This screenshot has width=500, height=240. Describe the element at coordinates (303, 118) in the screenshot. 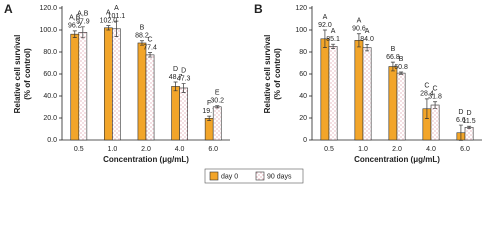

I see `y-tick-label: 20` at that location.